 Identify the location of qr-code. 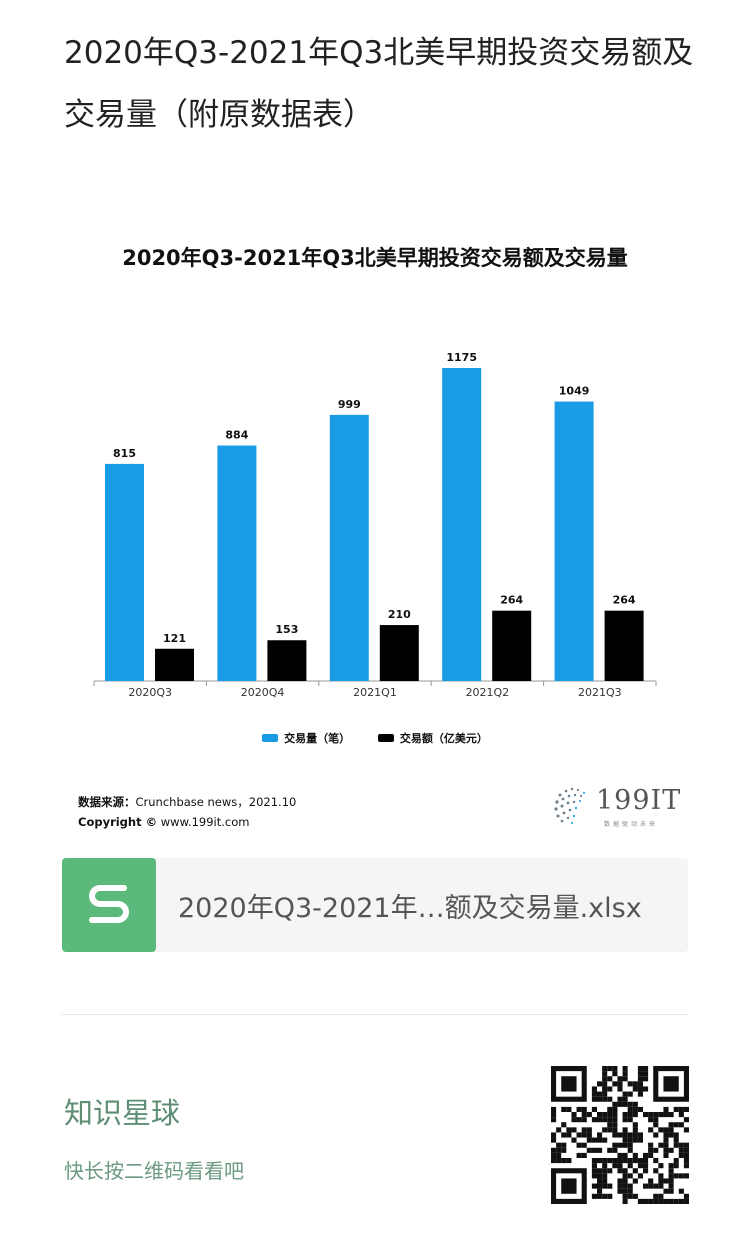
(620, 1135).